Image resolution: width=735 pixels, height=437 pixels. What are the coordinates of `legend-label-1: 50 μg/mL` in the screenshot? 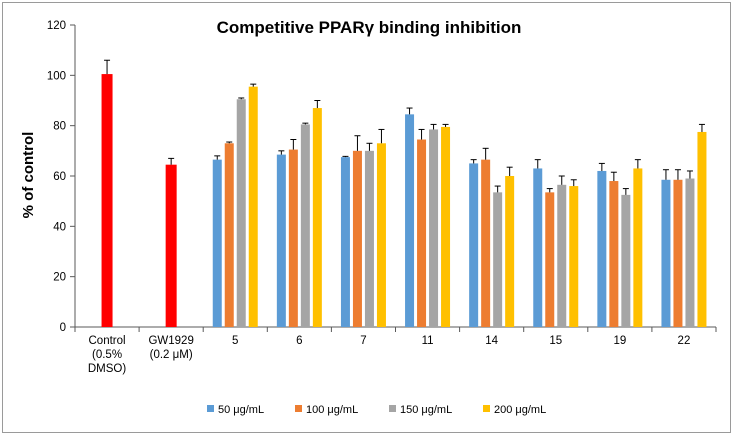 It's located at (241, 410).